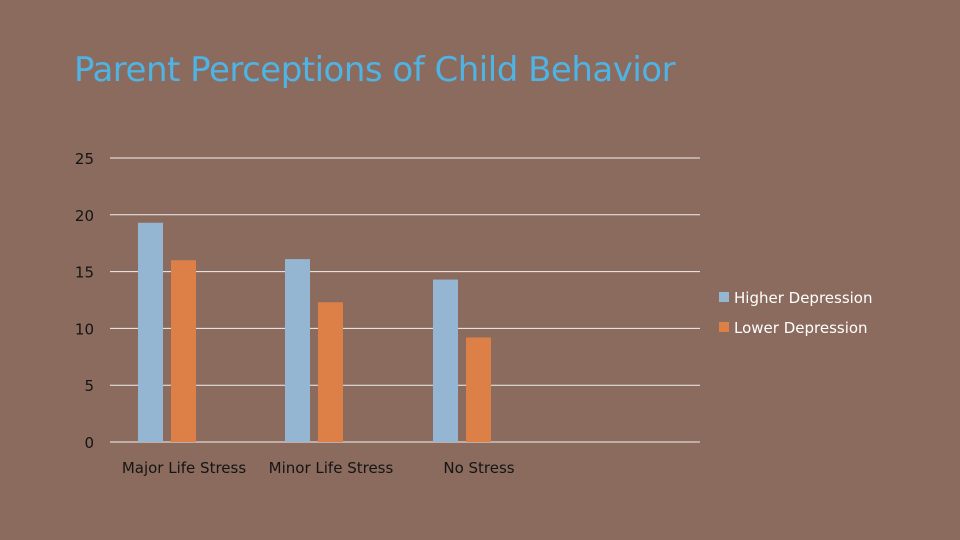  I want to click on legend-label: Lower Depression, so click(801, 328).